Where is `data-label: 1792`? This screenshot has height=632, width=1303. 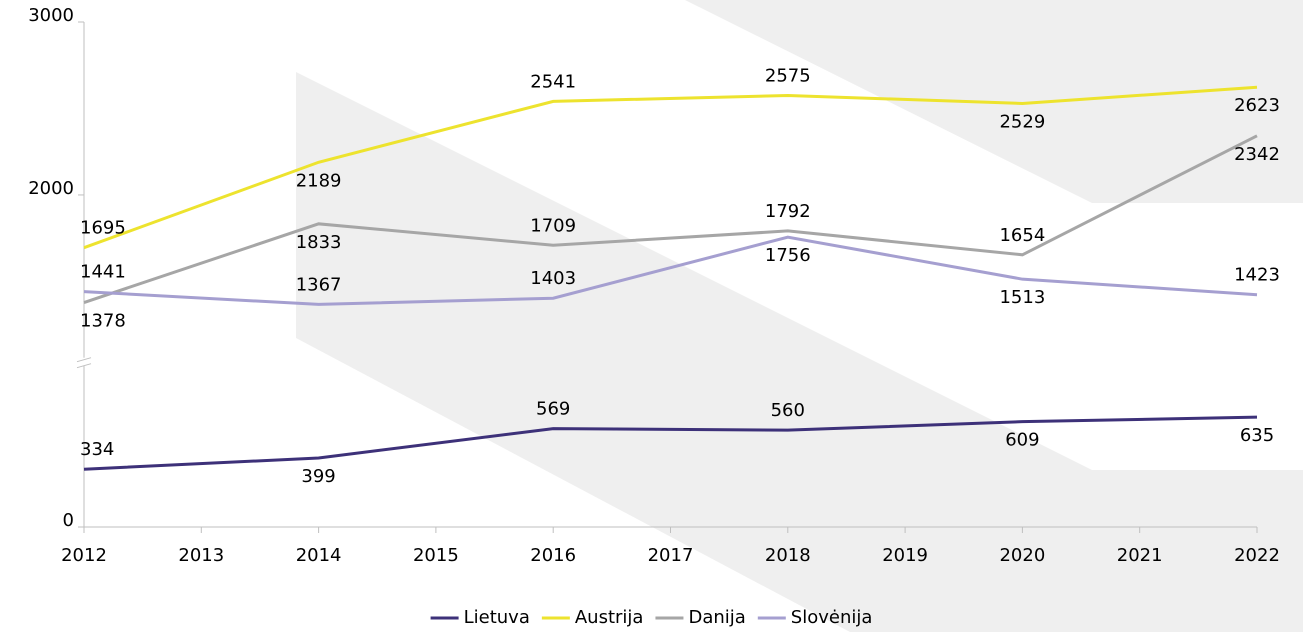
data-label: 1792 is located at coordinates (788, 211).